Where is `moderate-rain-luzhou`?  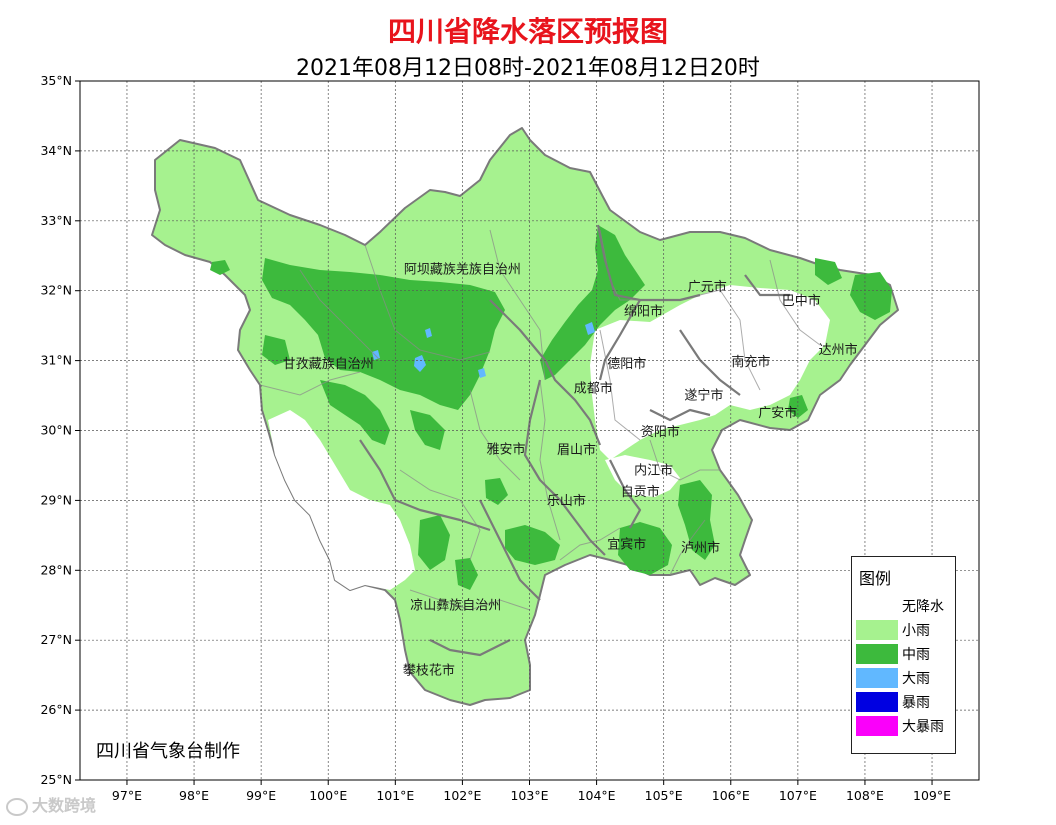
moderate-rain-luzhou is located at coordinates (696, 520).